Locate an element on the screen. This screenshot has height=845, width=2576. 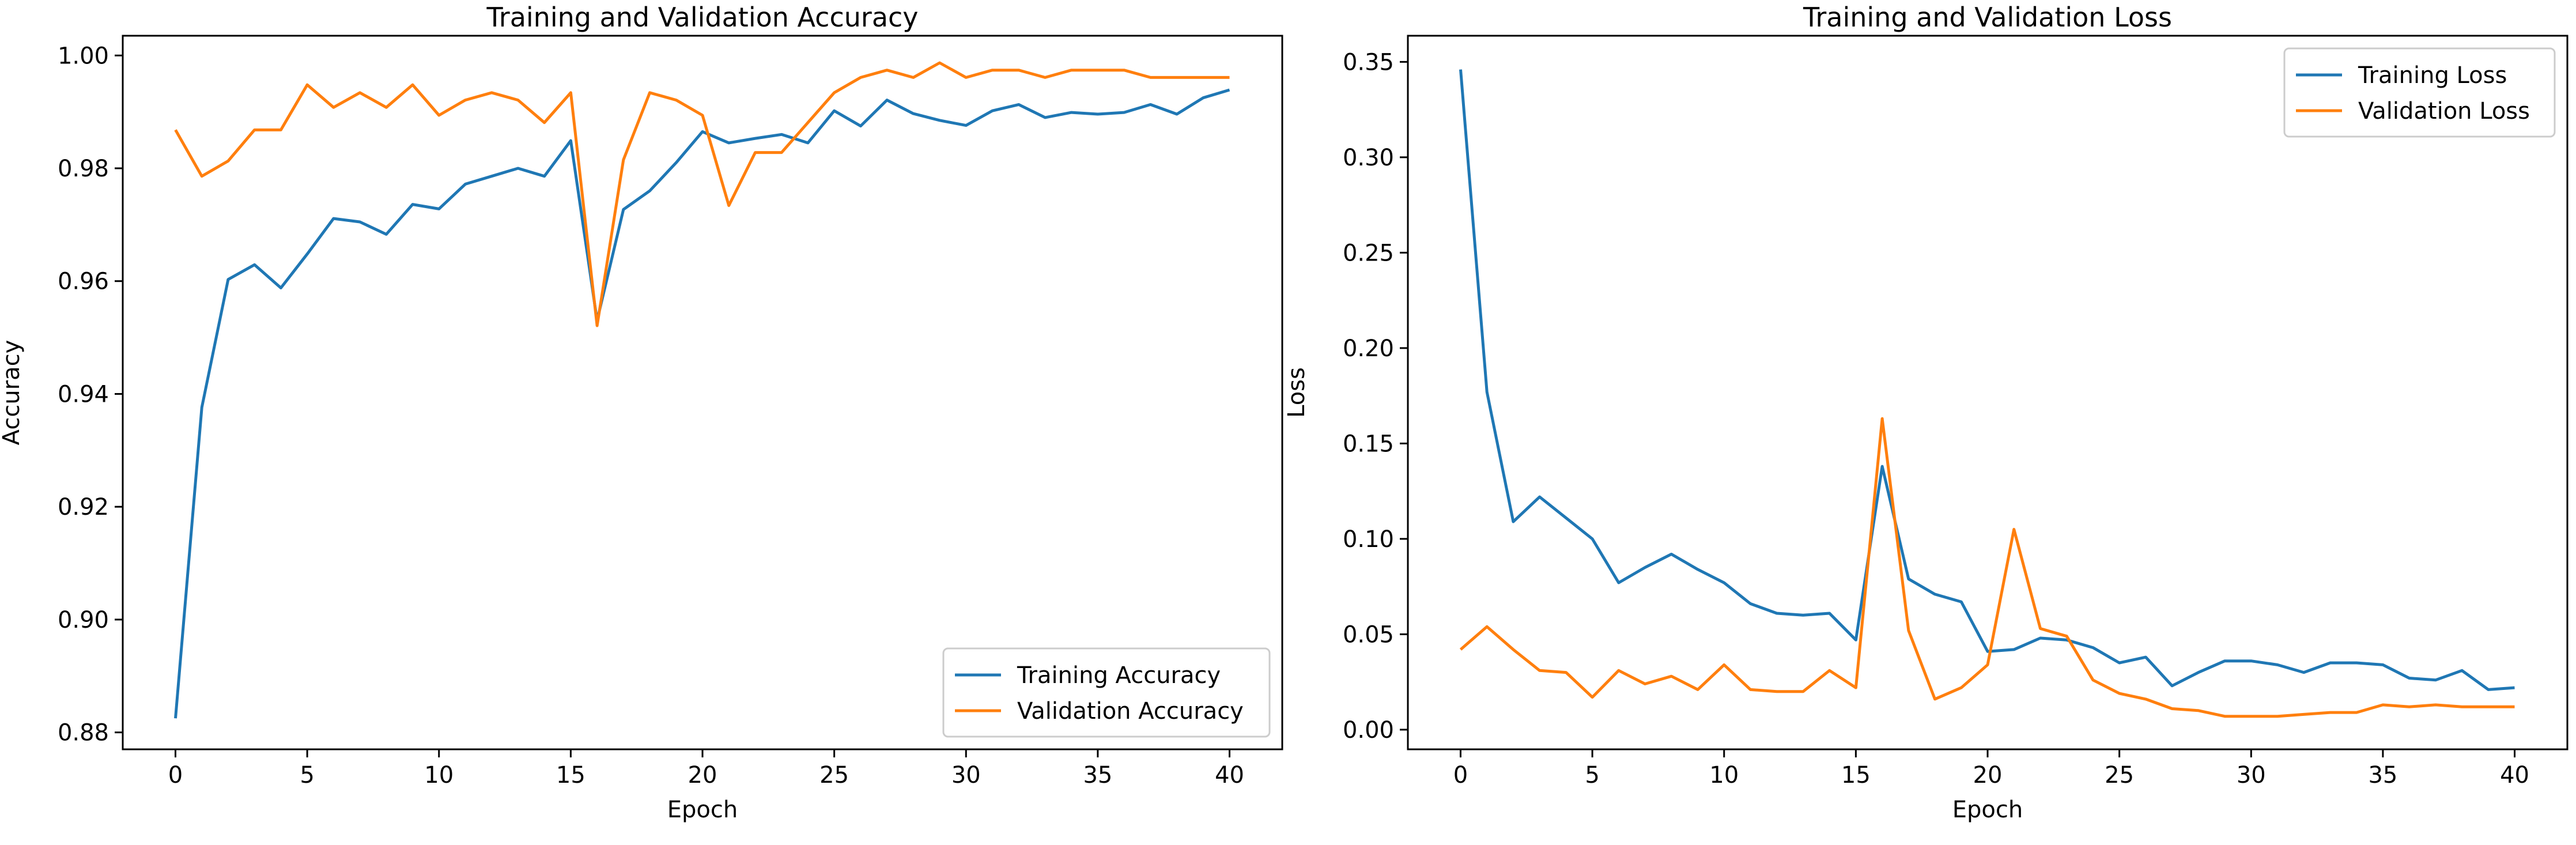
y-tick-label: 0.90 is located at coordinates (83, 620).